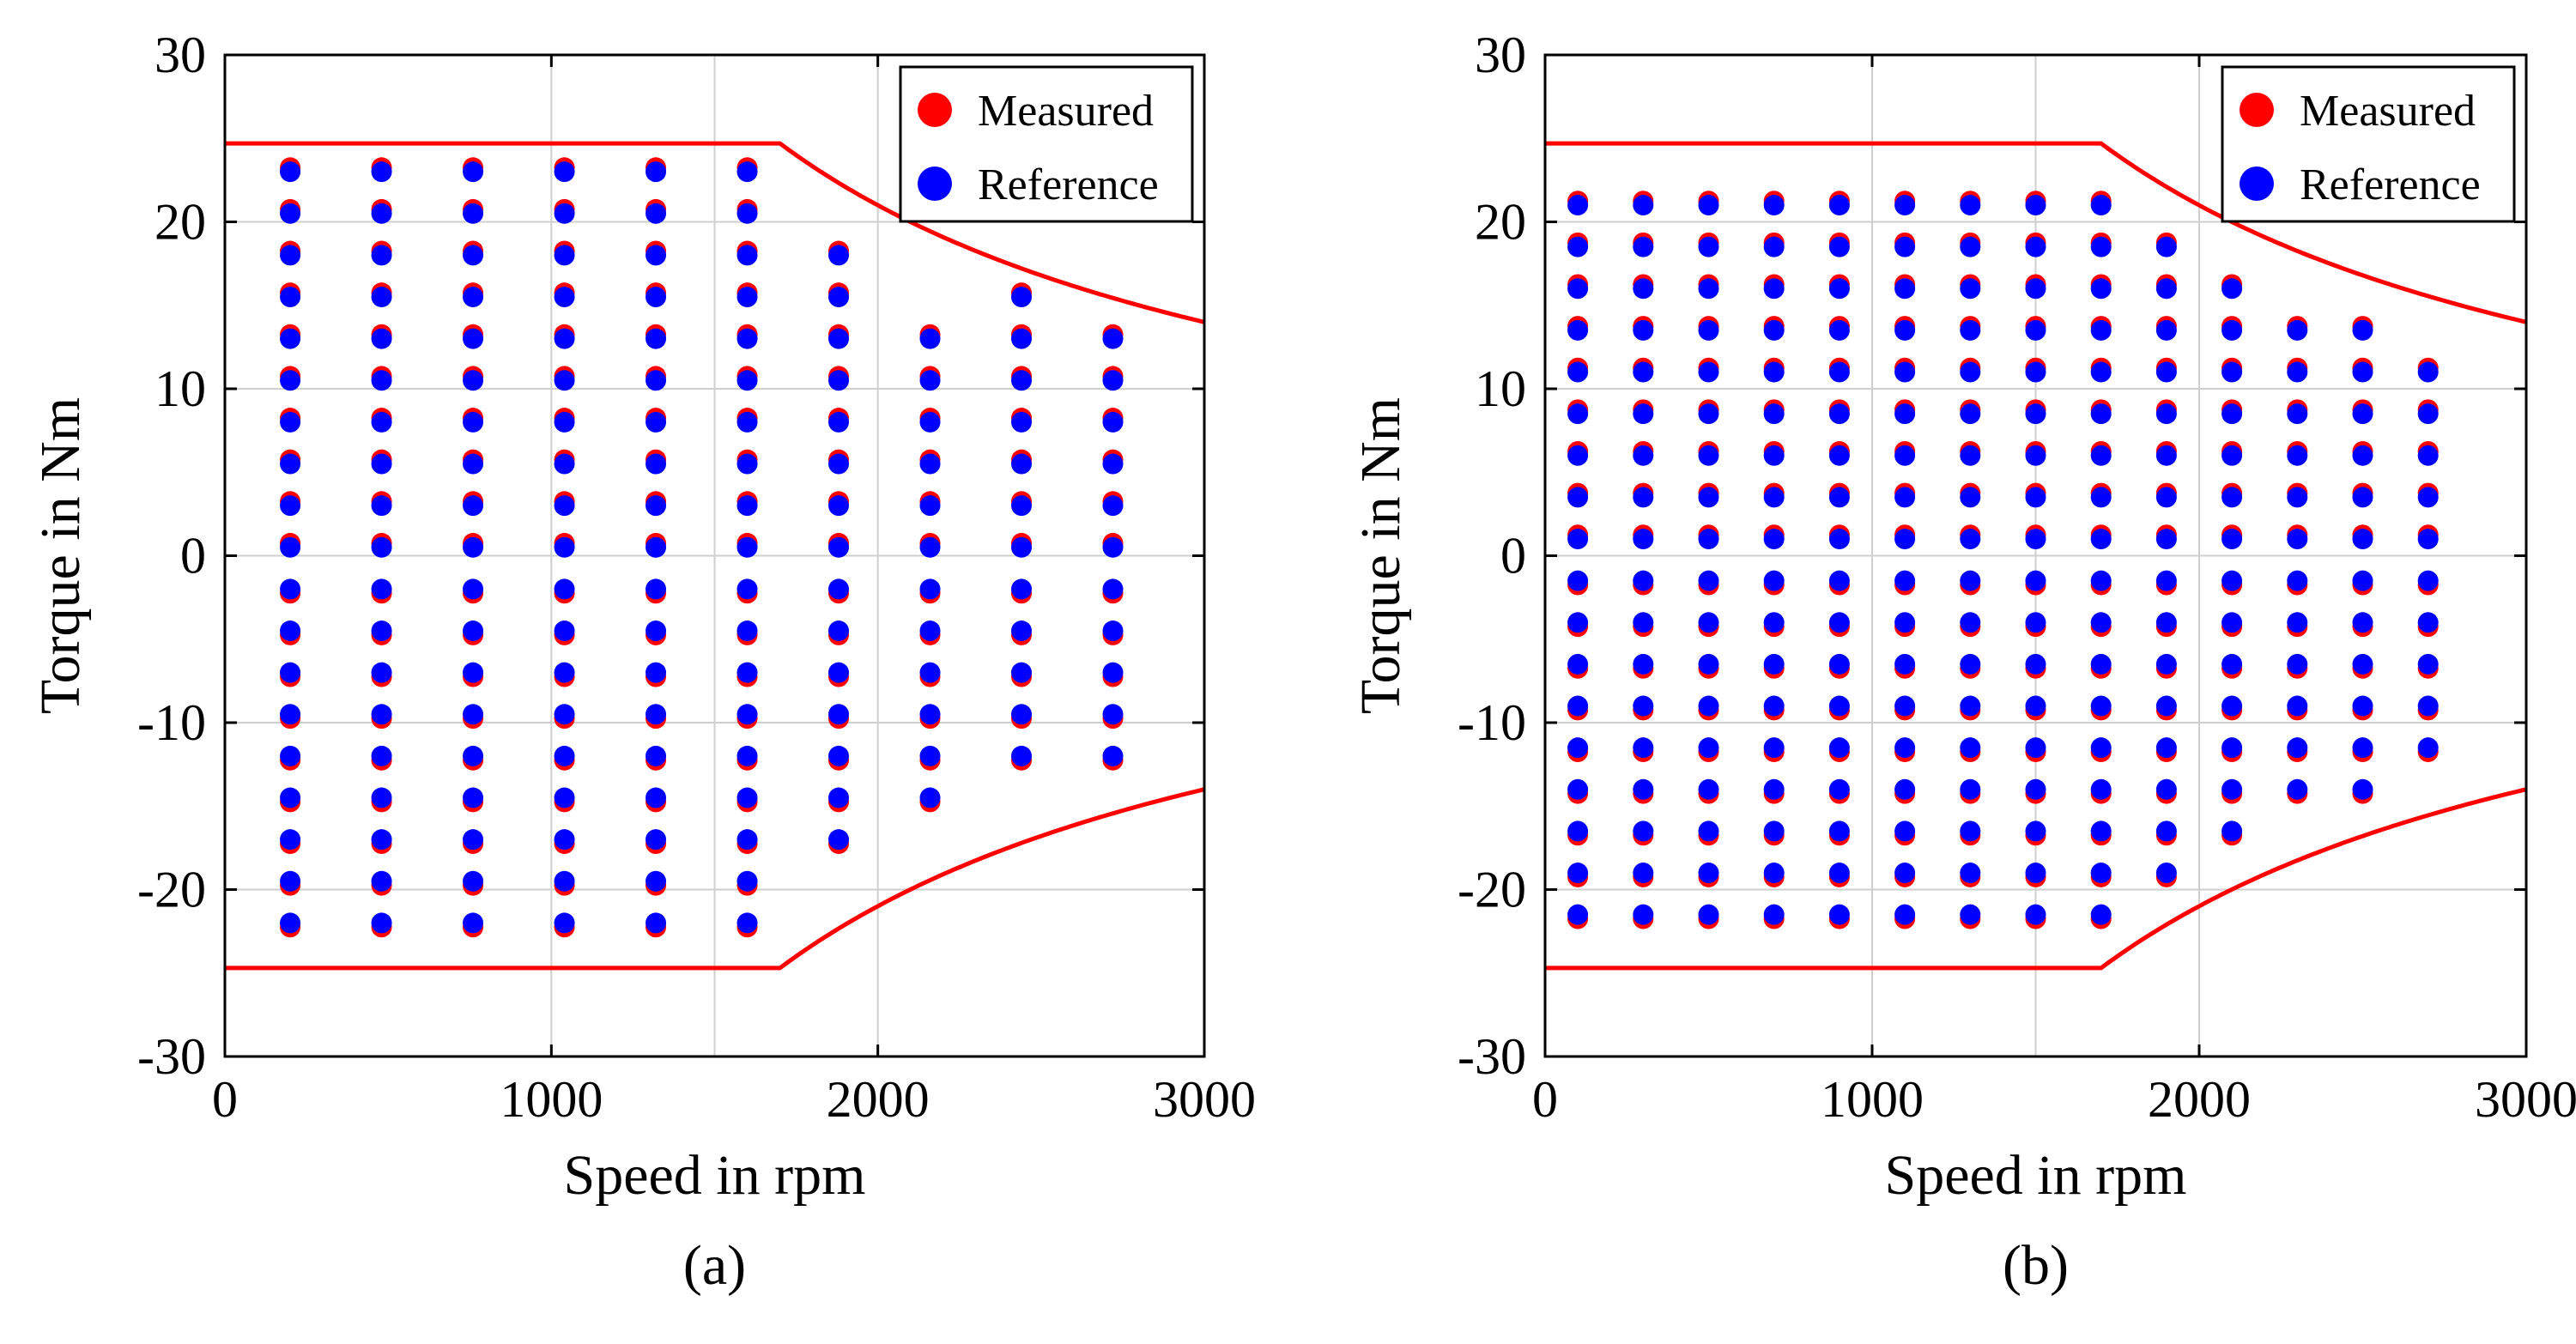 Image resolution: width=2576 pixels, height=1344 pixels. I want to click on legend-marker-reference, so click(2257, 183).